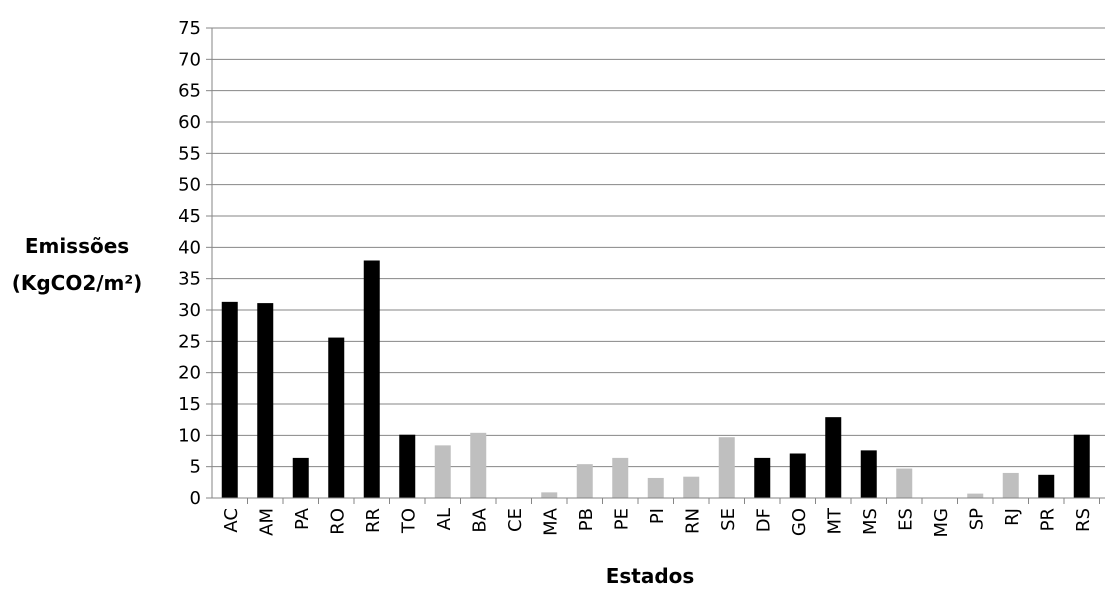  I want to click on bar-mt, so click(833, 457).